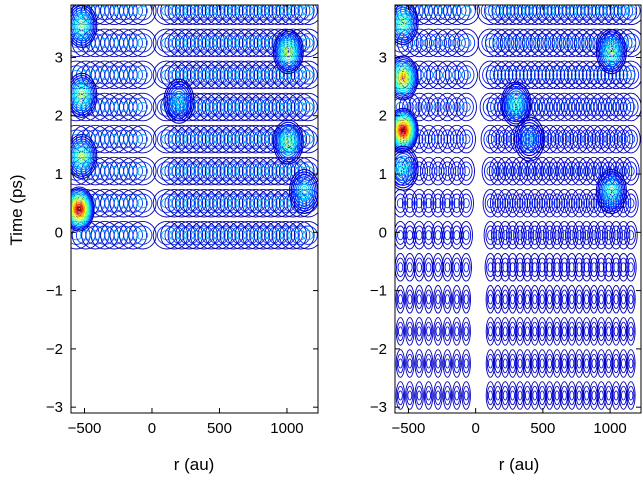 This screenshot has height=483, width=643. I want to click on y-axis-label: Time (ps), so click(16, 209).